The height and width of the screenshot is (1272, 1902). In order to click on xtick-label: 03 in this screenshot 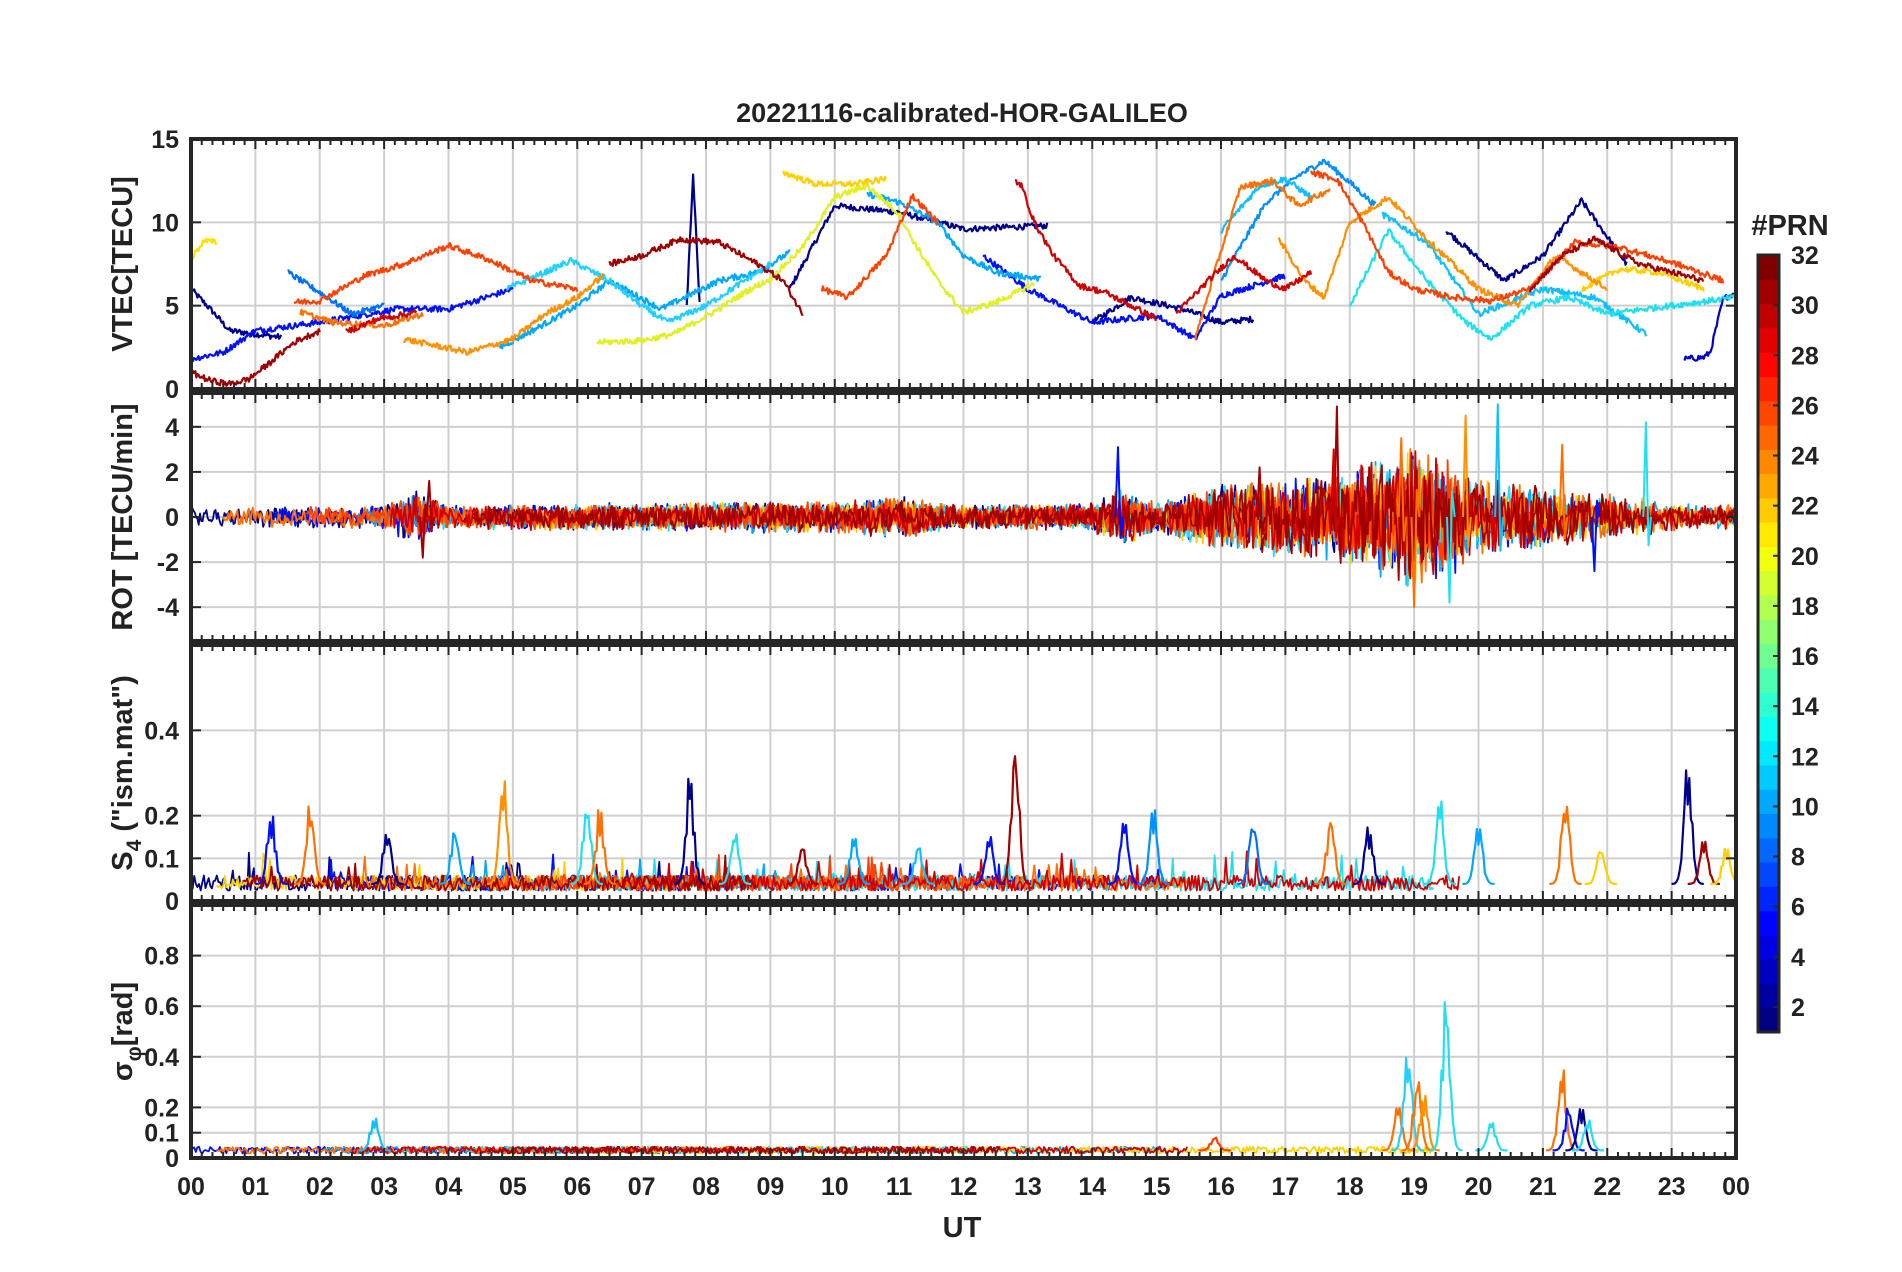, I will do `click(384, 1187)`.